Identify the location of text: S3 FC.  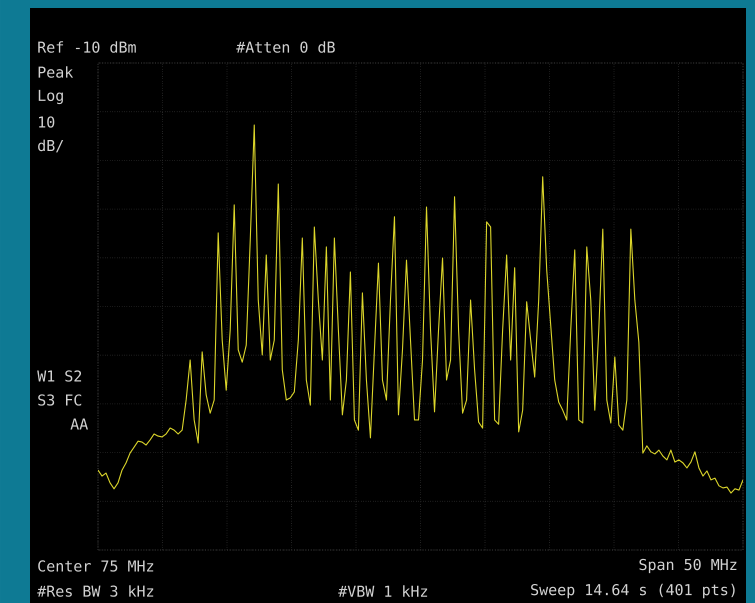
(60, 400).